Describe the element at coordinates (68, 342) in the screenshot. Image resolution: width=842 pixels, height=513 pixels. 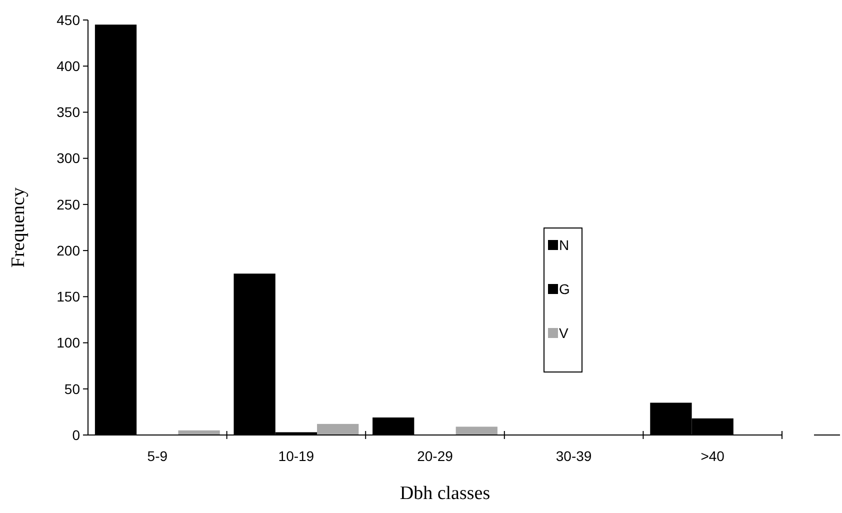
I see `y-tick-label: 100` at that location.